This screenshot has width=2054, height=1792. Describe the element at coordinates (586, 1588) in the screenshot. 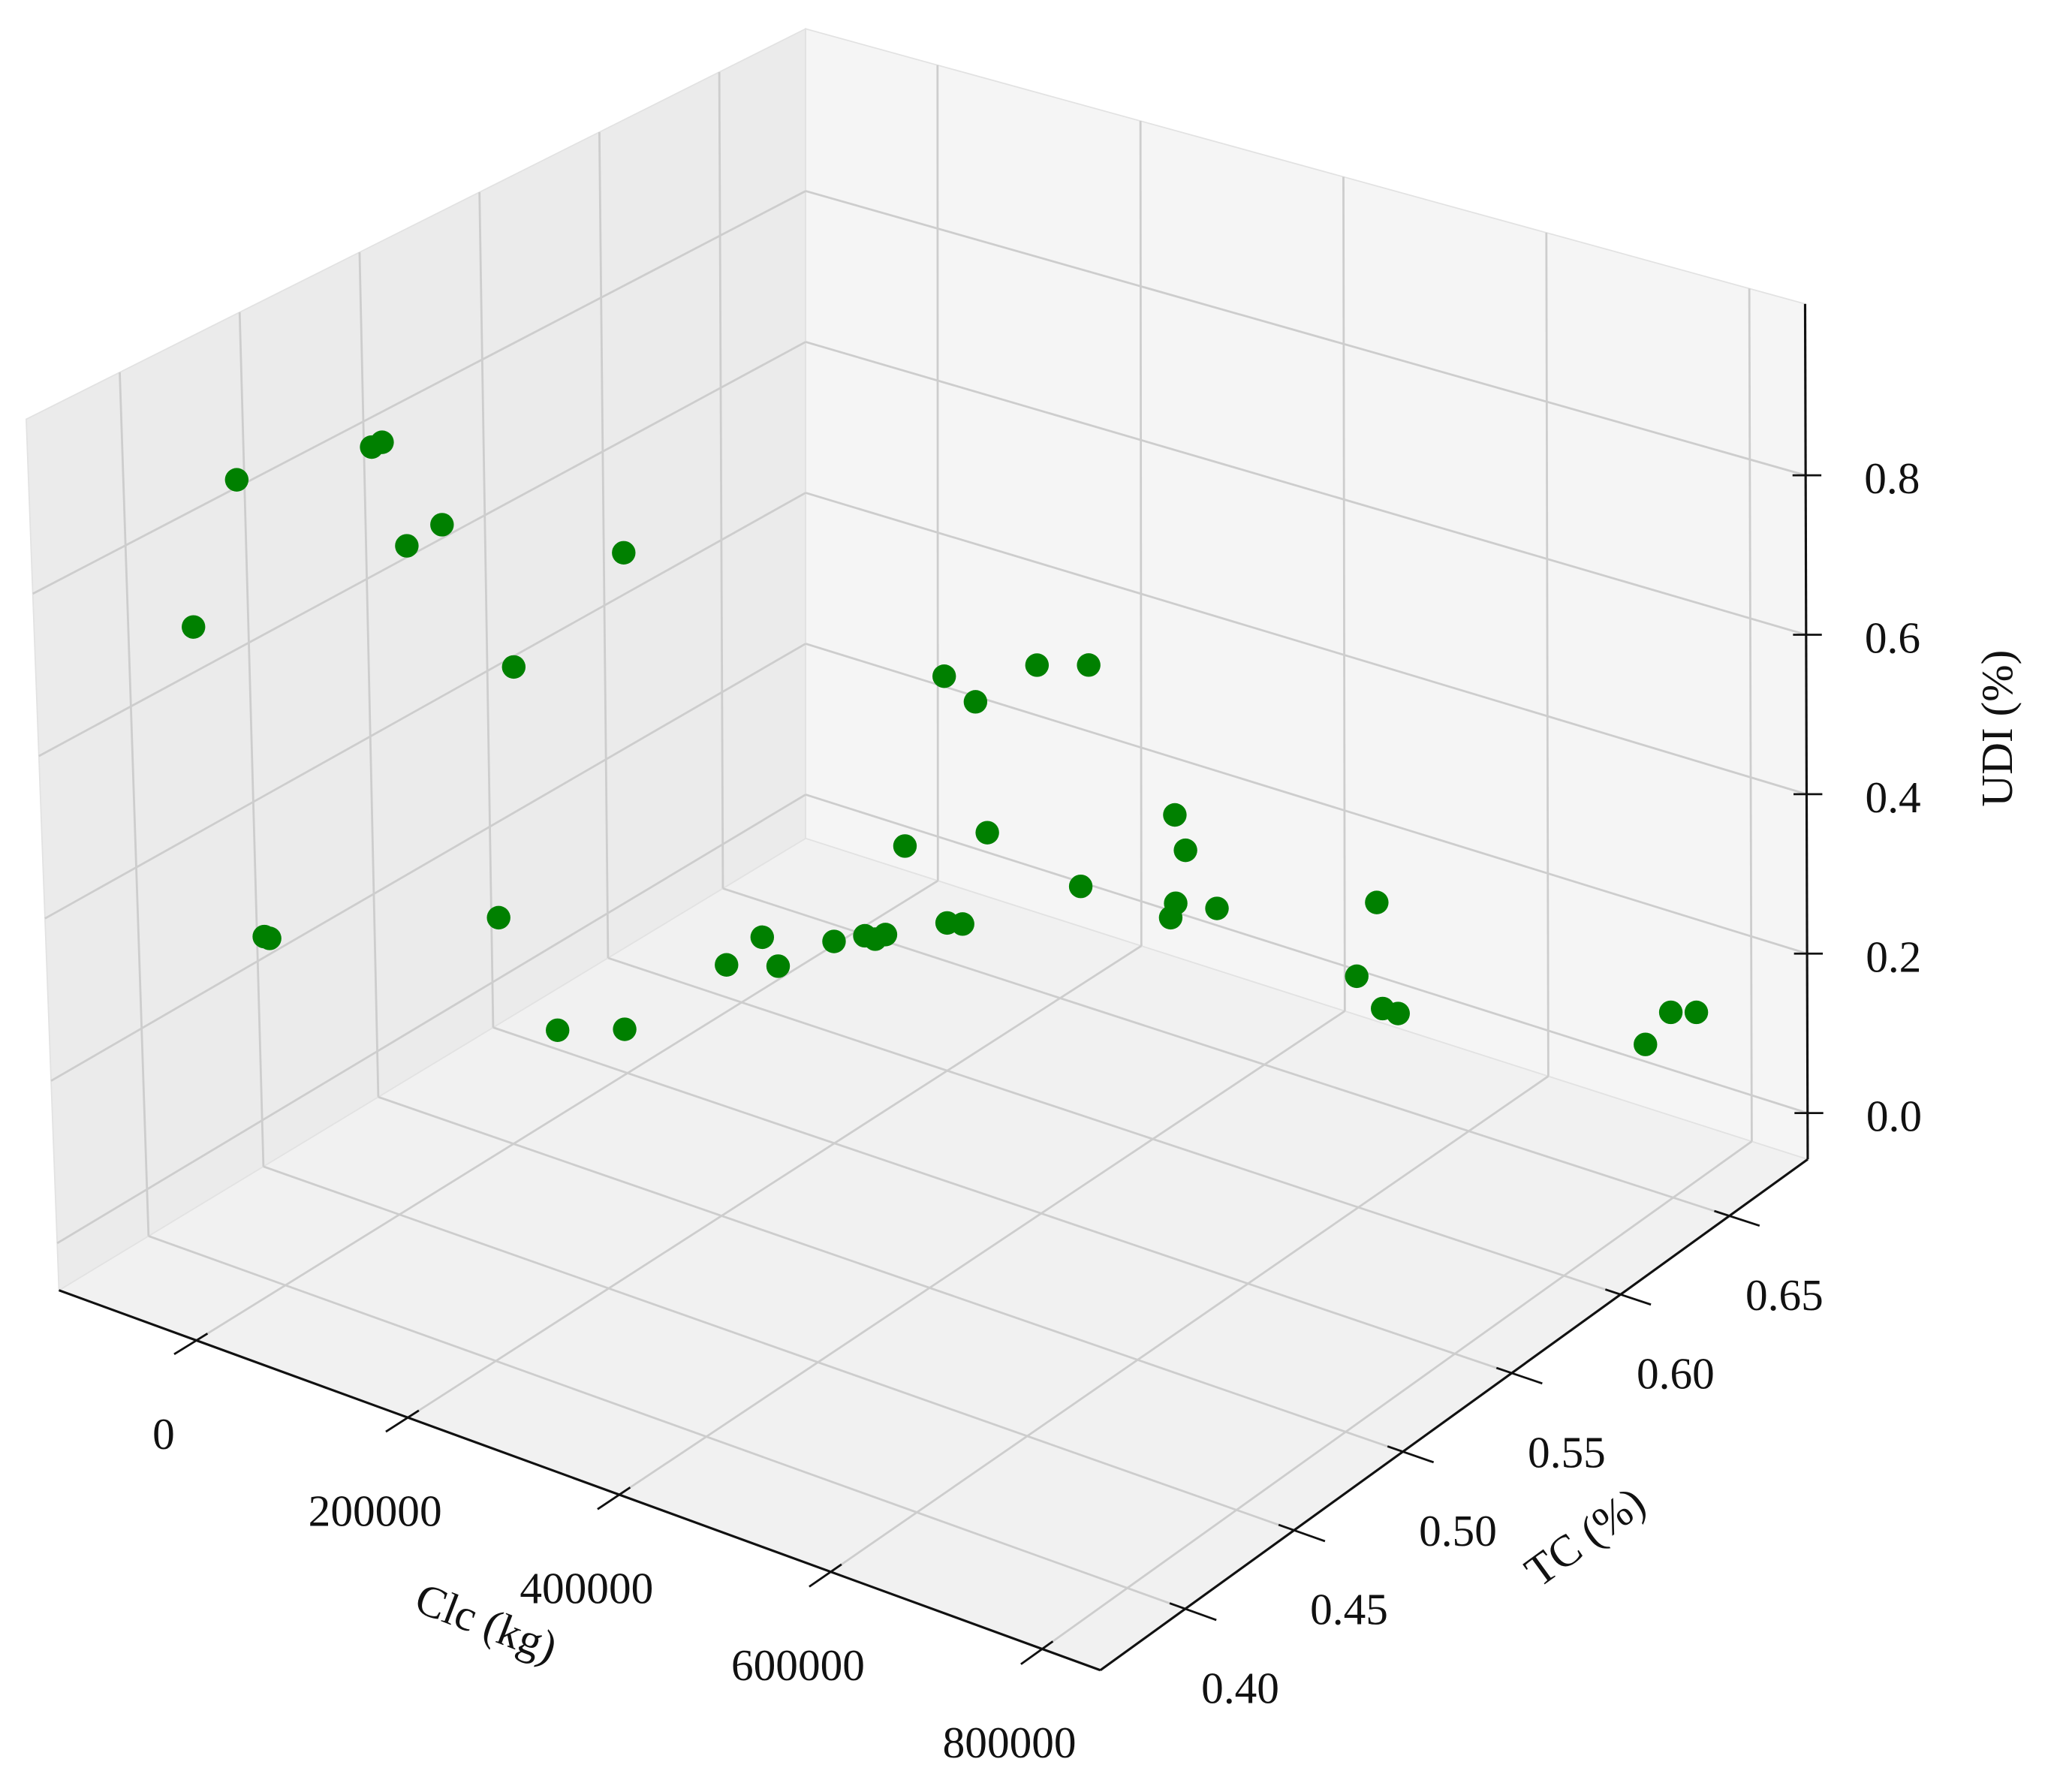

I see `x-tick-label: 400000` at that location.